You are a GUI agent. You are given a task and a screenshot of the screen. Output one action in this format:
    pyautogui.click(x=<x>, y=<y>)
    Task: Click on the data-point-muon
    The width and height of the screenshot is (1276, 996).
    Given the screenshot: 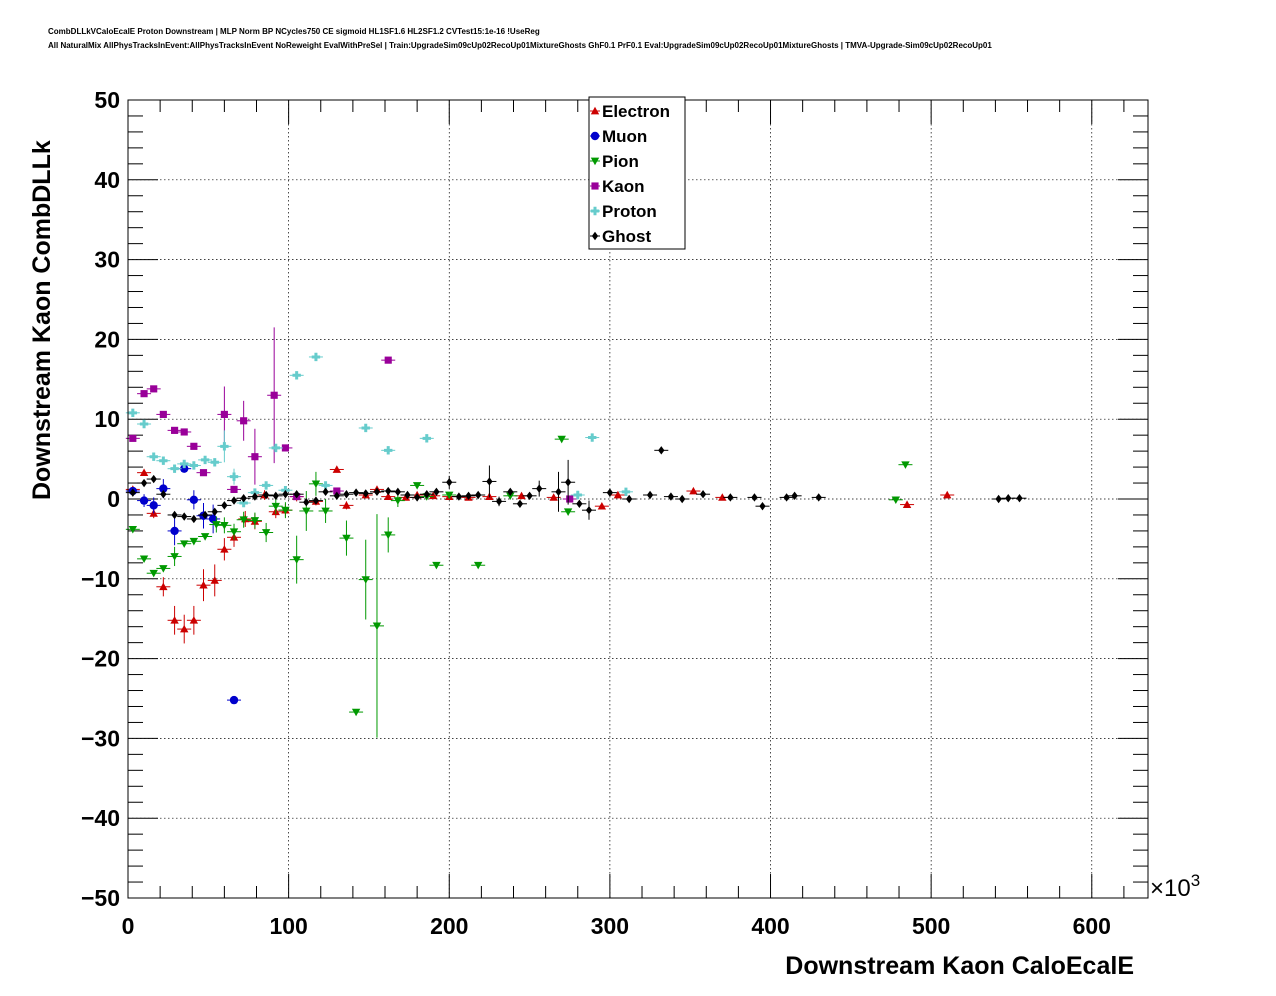 What is the action you would take?
    pyautogui.click(x=144, y=500)
    